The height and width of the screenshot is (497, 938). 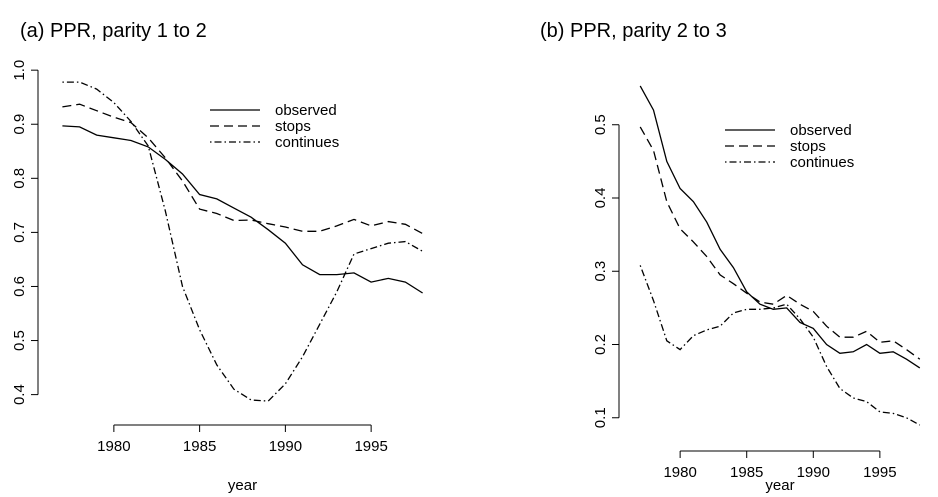 I want to click on y-tick-label: 0.8, so click(x=19, y=178).